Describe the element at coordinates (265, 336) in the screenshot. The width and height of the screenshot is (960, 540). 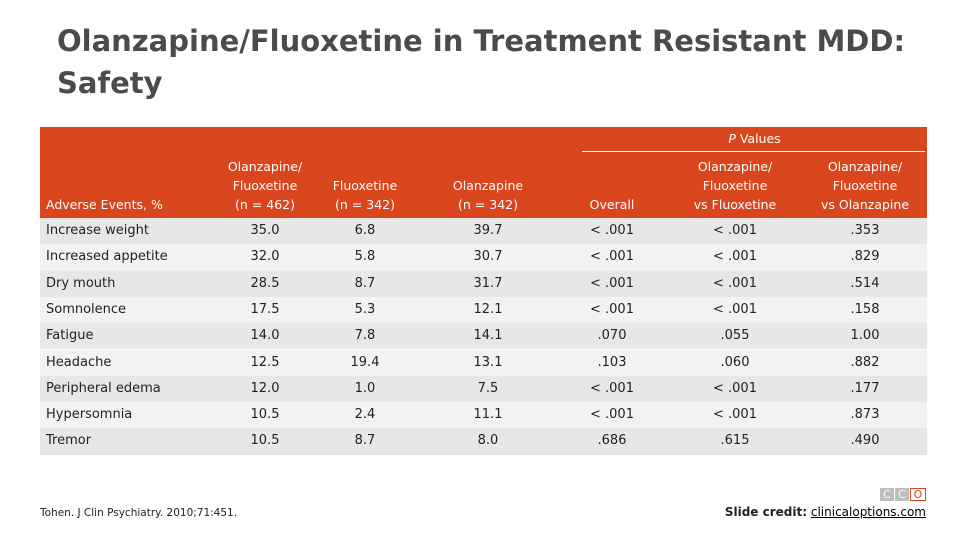
I see `table-cell: 14.0` at that location.